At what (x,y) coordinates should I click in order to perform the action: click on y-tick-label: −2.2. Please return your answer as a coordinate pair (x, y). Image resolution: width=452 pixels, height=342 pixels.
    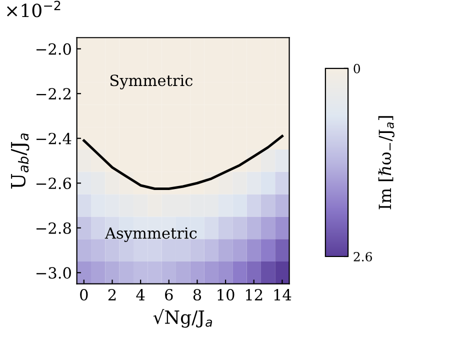
    Looking at the image, I should click on (53, 94).